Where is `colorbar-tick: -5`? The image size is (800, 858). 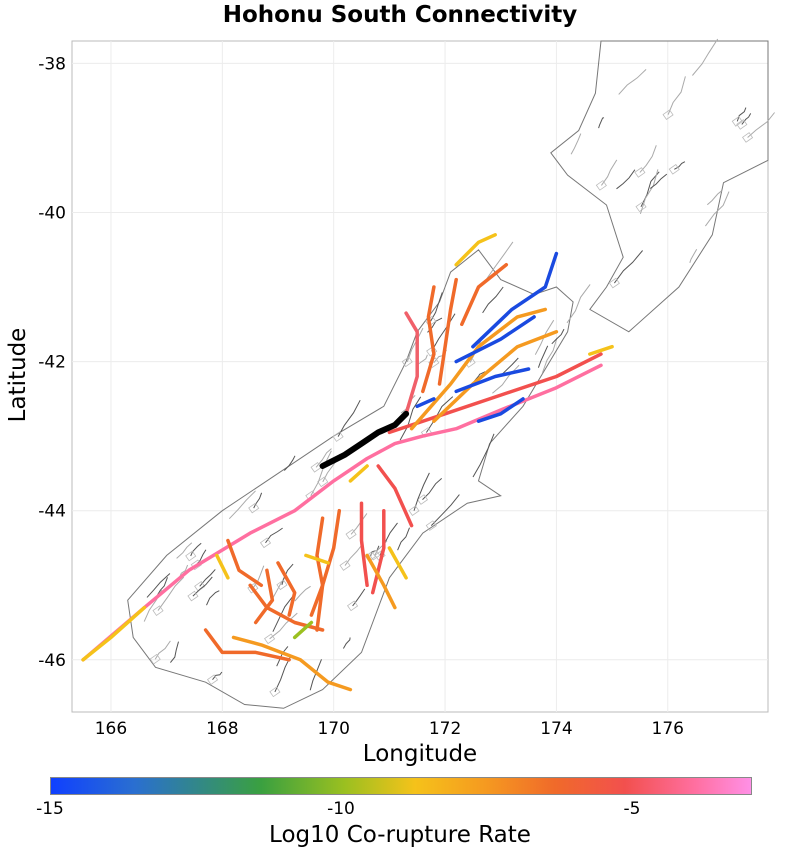 colorbar-tick: -5 is located at coordinates (632, 809).